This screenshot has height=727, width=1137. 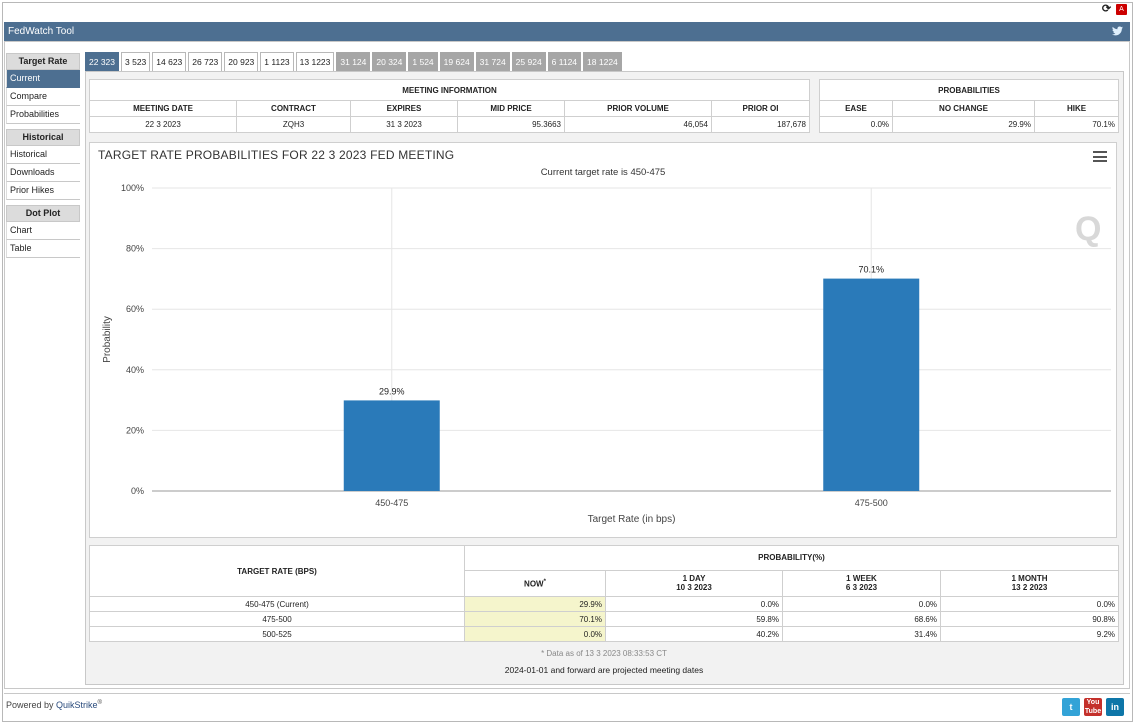 I want to click on social-links: t You Tube in, so click(x=1093, y=707).